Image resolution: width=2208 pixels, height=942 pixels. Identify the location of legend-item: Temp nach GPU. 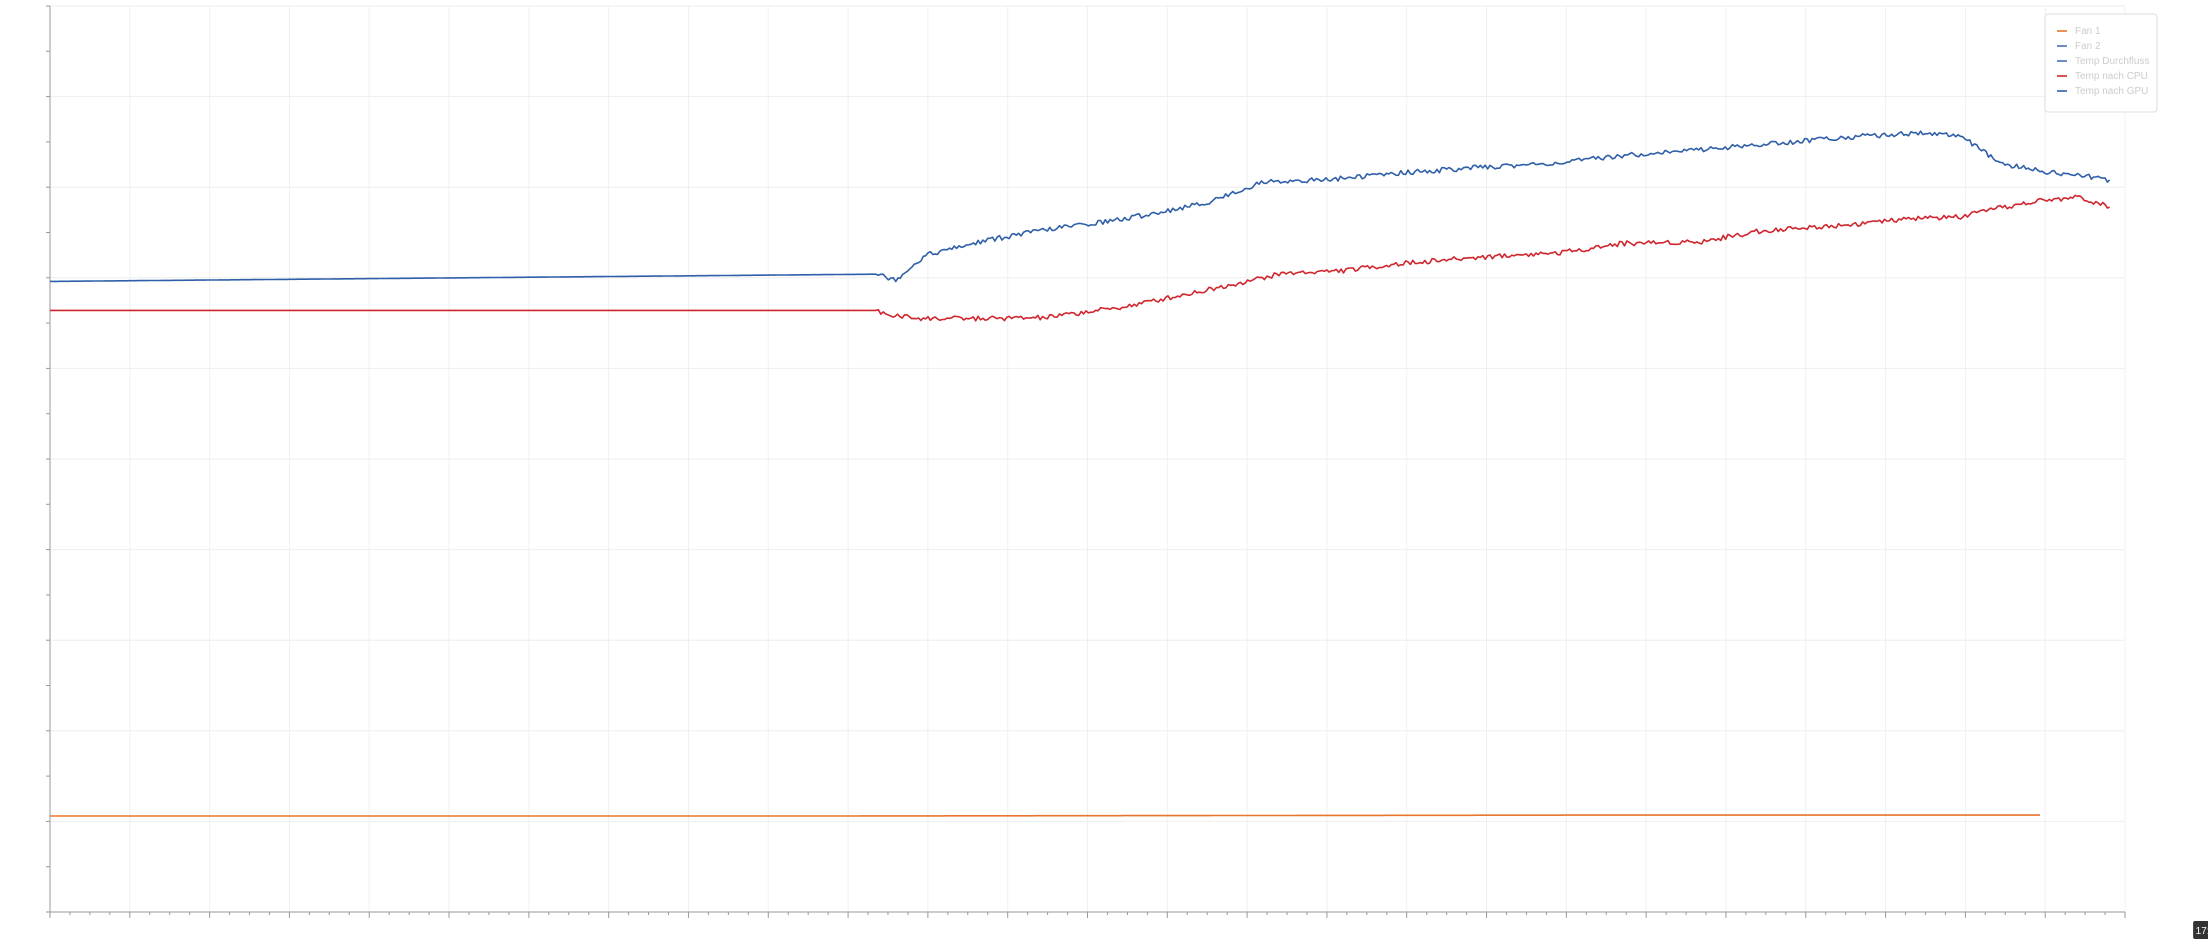
(2102, 91).